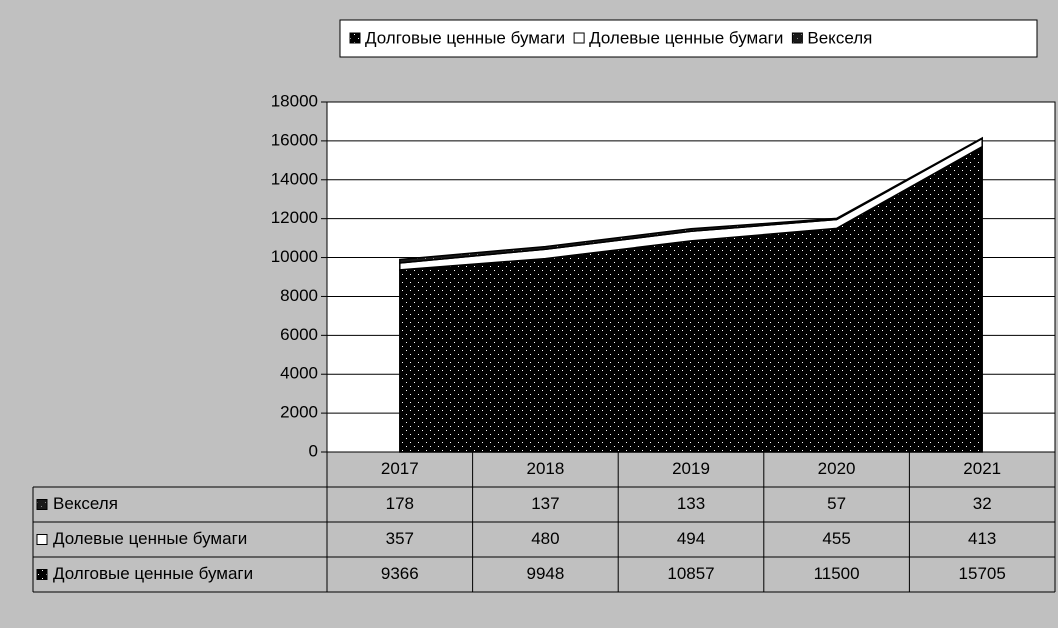 This screenshot has height=628, width=1058. Describe the element at coordinates (691, 503) in the screenshot. I see `table-cell: 133` at that location.